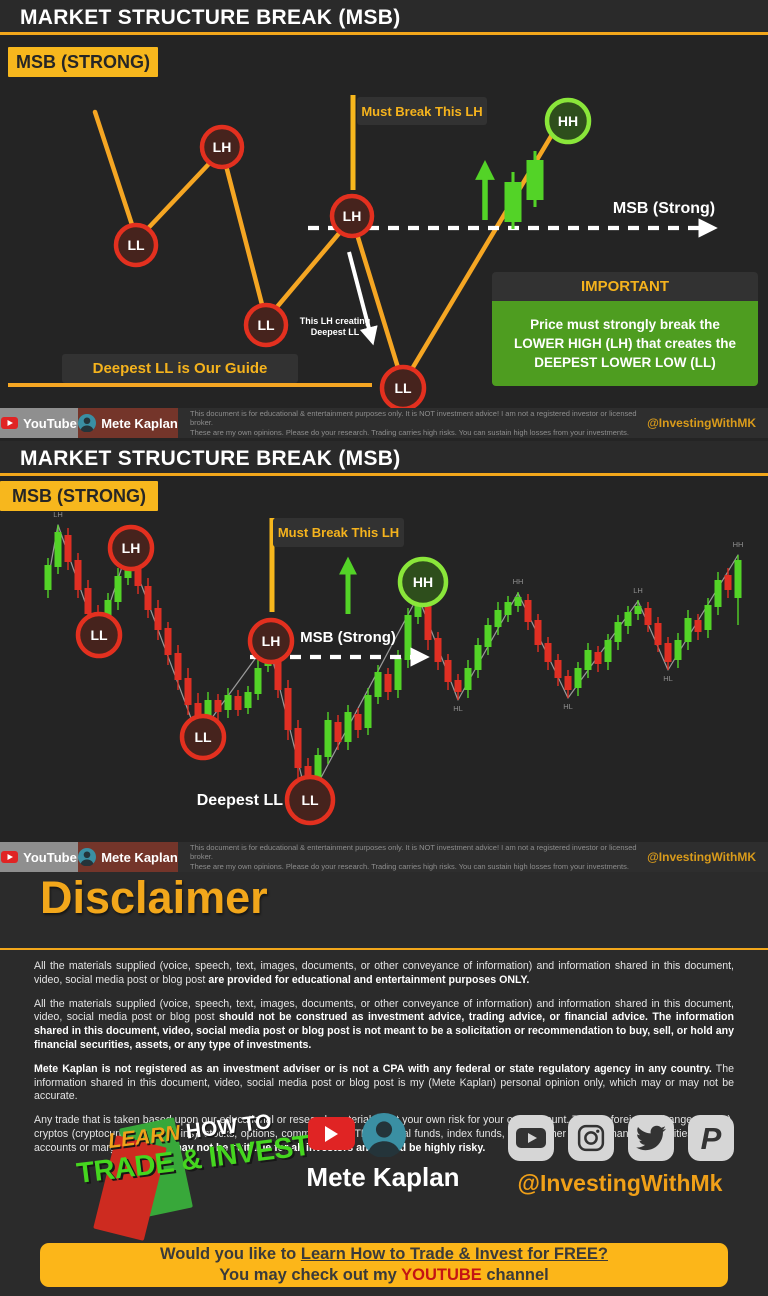  What do you see at coordinates (383, 1275) in the screenshot?
I see `cta-line2: You may check out my YOUTUBE channel` at bounding box center [383, 1275].